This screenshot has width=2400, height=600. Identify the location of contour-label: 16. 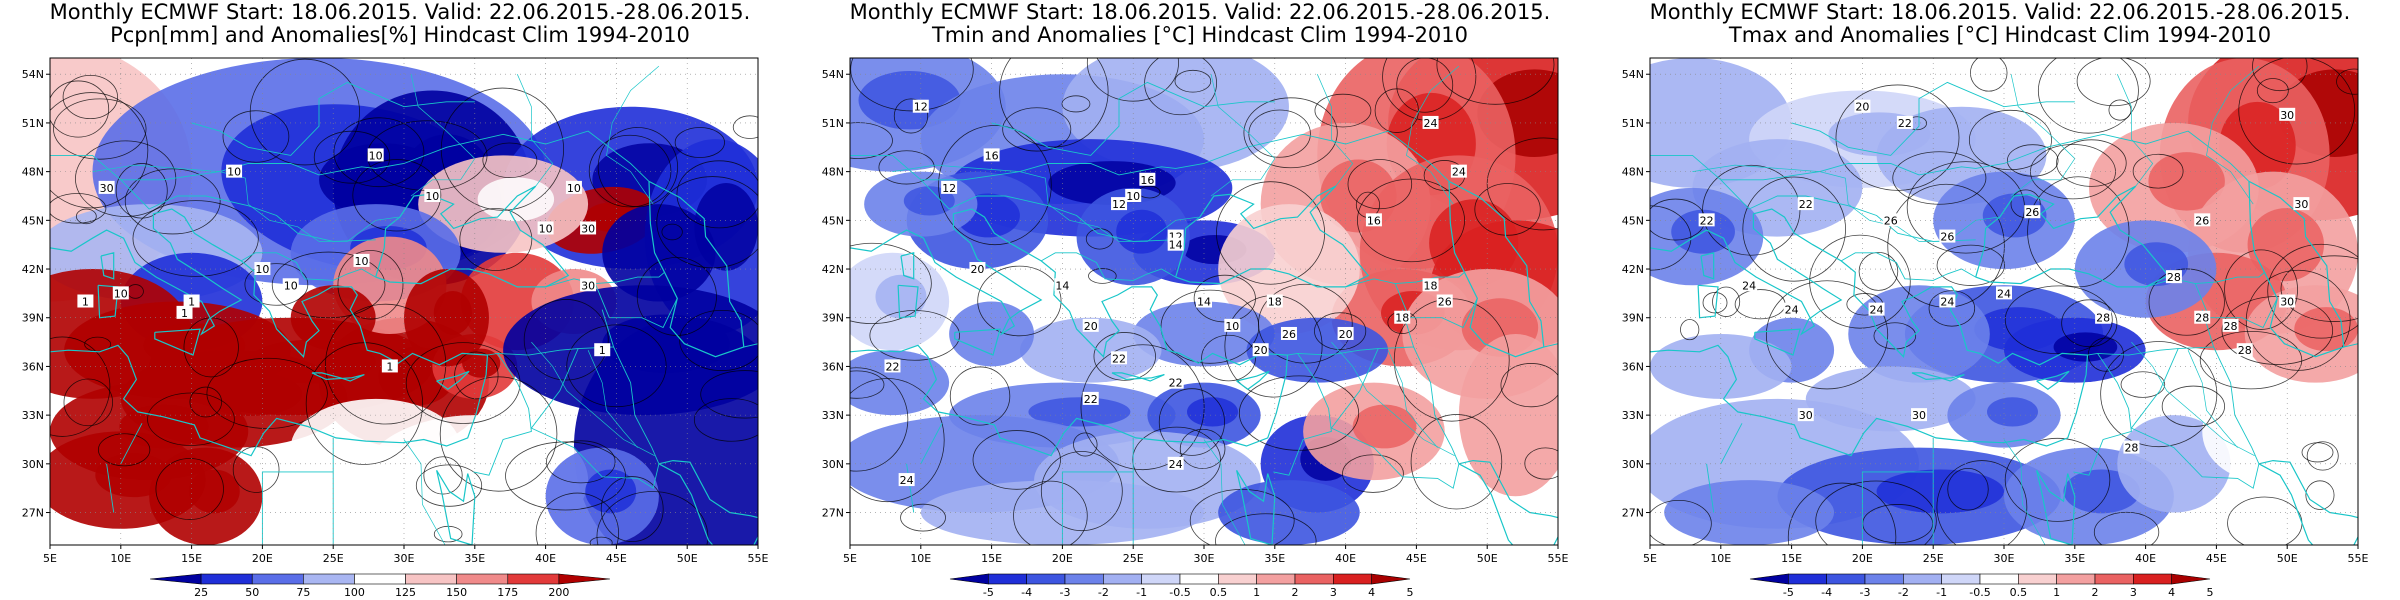
(1373, 220).